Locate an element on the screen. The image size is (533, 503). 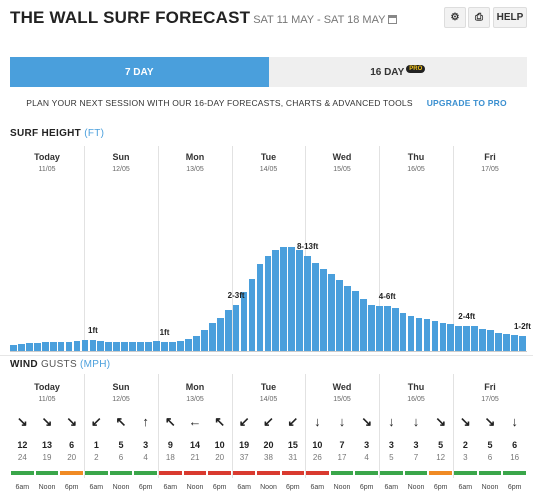
day-header: Today 11/05 is located at coordinates (47, 162).